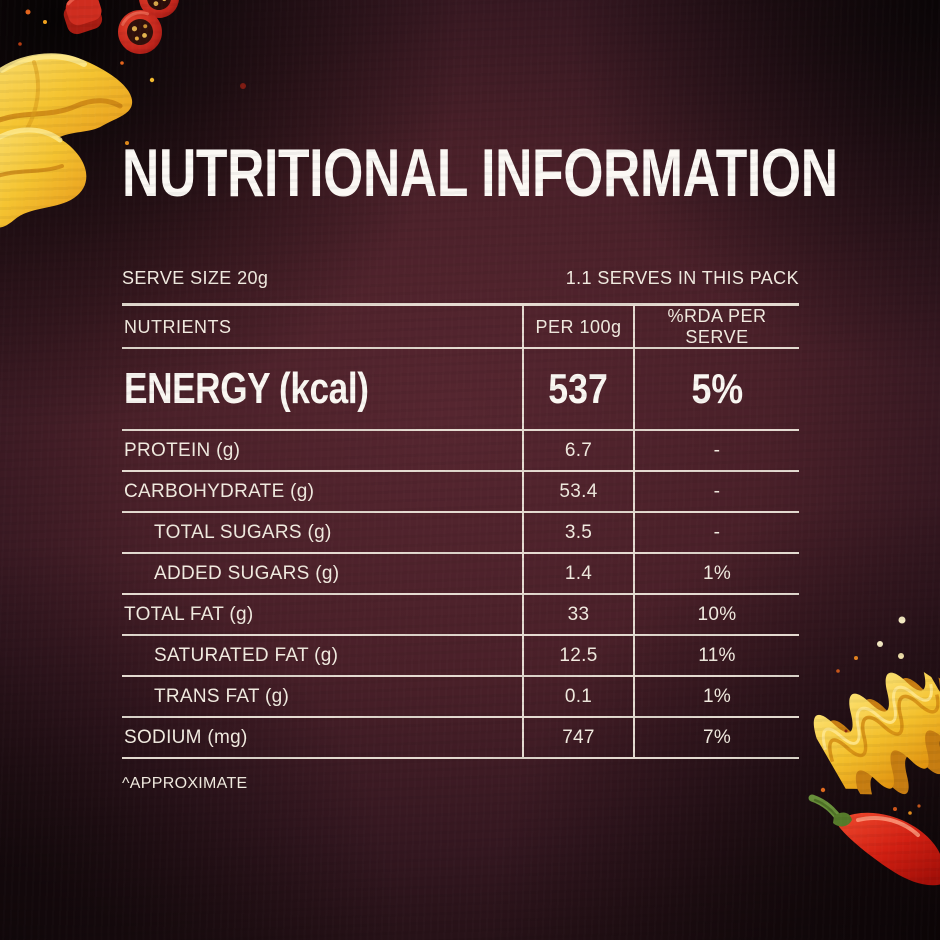 The image size is (940, 940). What do you see at coordinates (716, 389) in the screenshot?
I see `energy-rda: 5%` at bounding box center [716, 389].